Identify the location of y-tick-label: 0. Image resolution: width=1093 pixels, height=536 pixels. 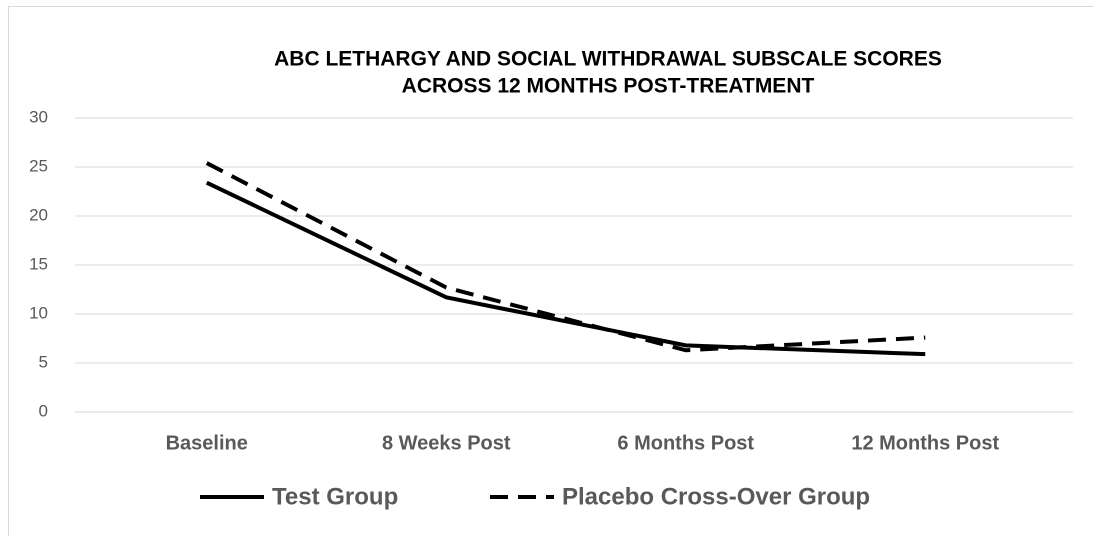
(43, 410).